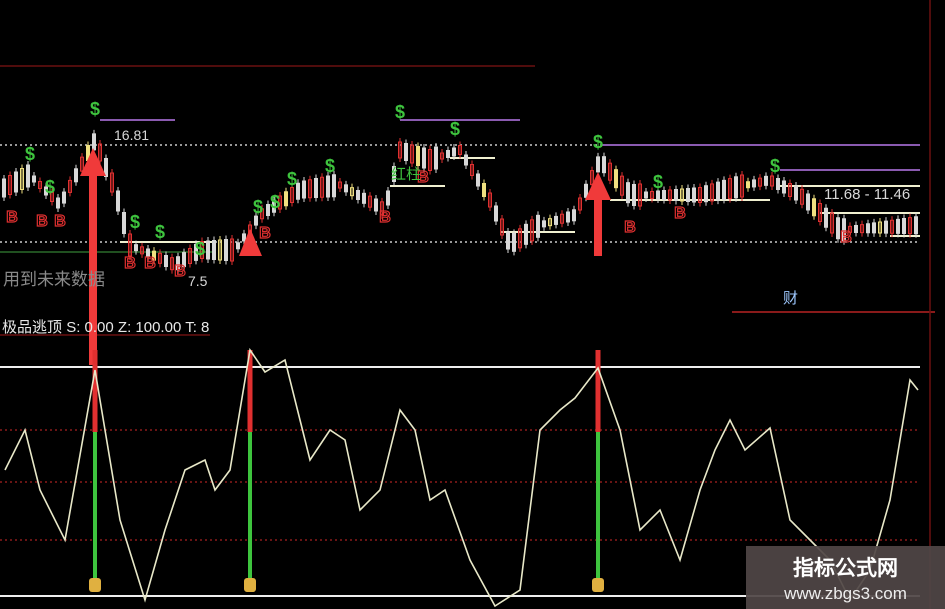  Describe the element at coordinates (198, 281) in the screenshot. I see `low-price-label: 7.5` at that location.